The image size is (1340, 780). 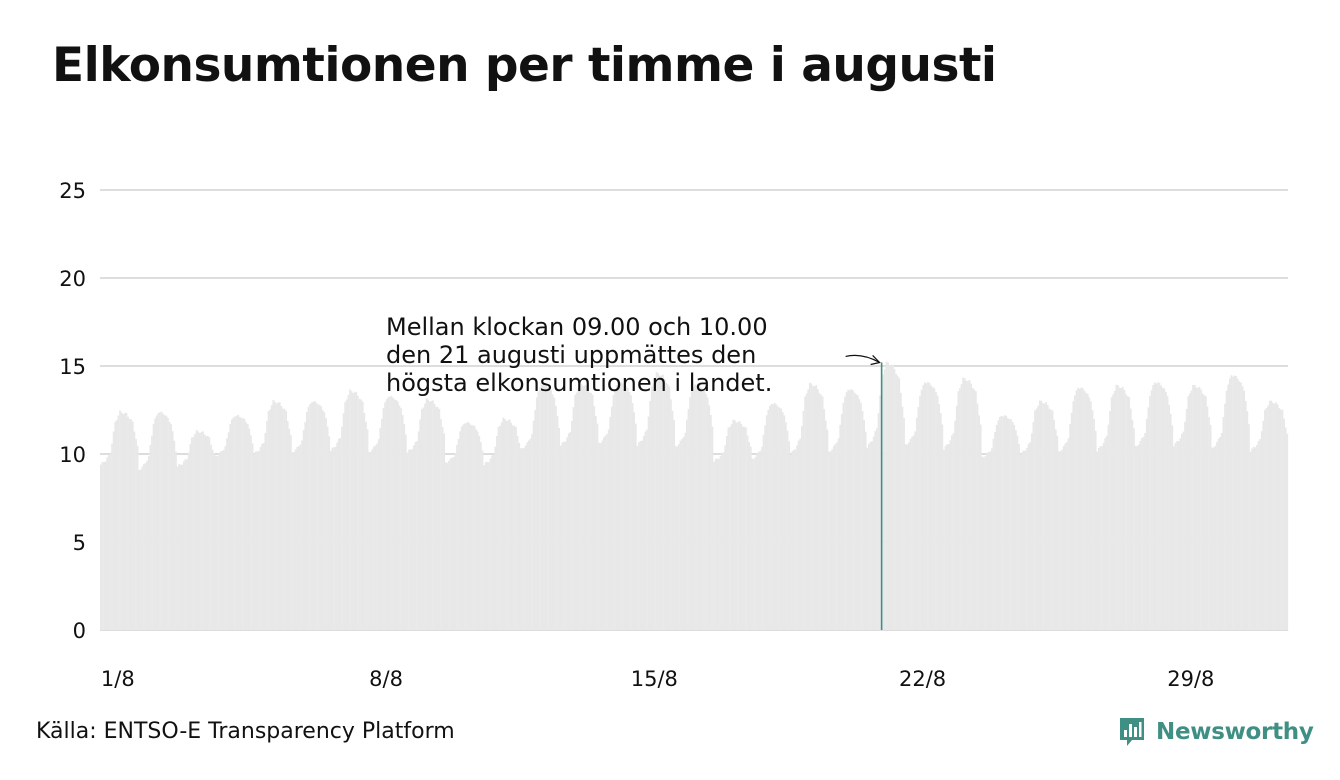 What do you see at coordinates (654, 679) in the screenshot?
I see `x-tick-label: 15/8` at bounding box center [654, 679].